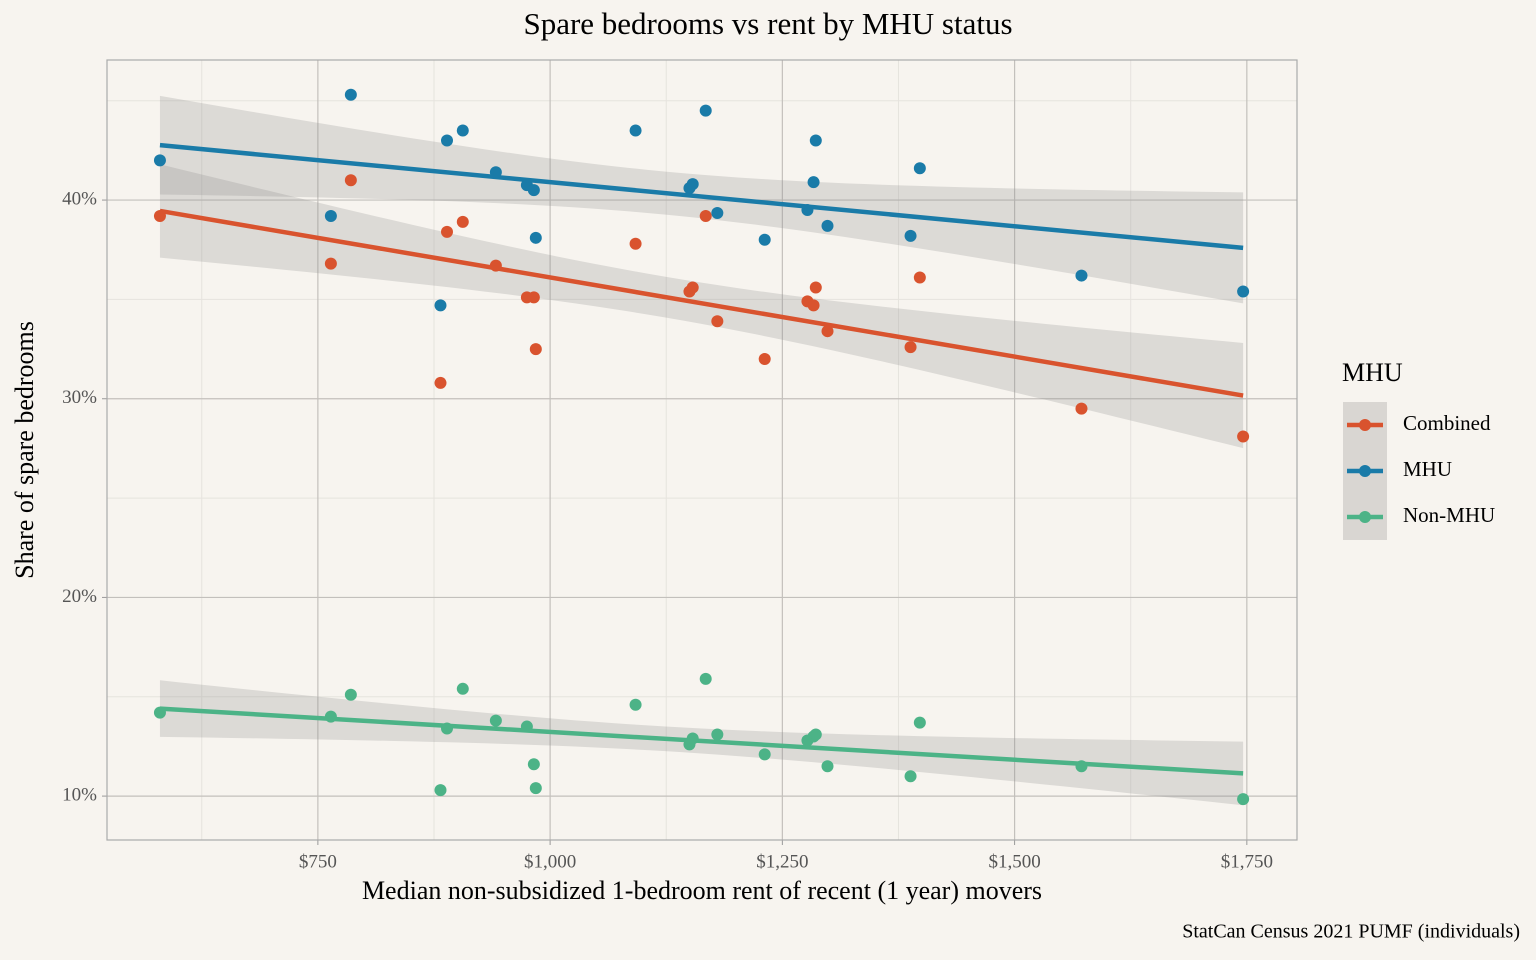 The height and width of the screenshot is (960, 1536). I want to click on legend-label: MHU, so click(1427, 469).